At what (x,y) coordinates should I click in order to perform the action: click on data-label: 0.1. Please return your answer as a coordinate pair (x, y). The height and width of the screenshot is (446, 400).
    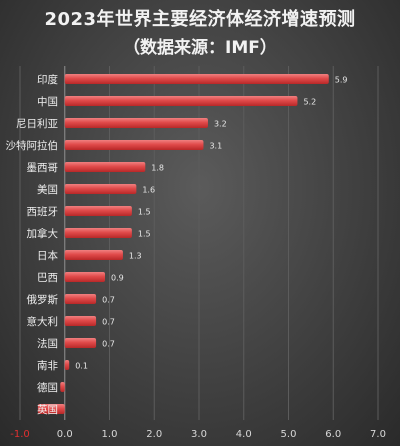
    Looking at the image, I should click on (81, 366).